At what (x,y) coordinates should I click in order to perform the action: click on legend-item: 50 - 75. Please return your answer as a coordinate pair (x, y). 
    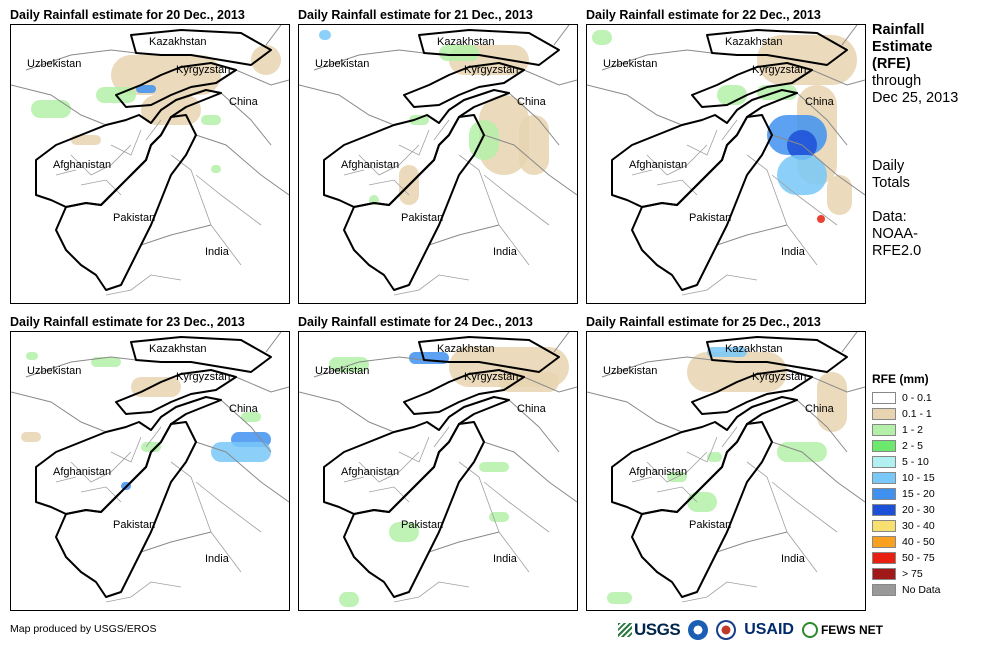
    Looking at the image, I should click on (906, 558).